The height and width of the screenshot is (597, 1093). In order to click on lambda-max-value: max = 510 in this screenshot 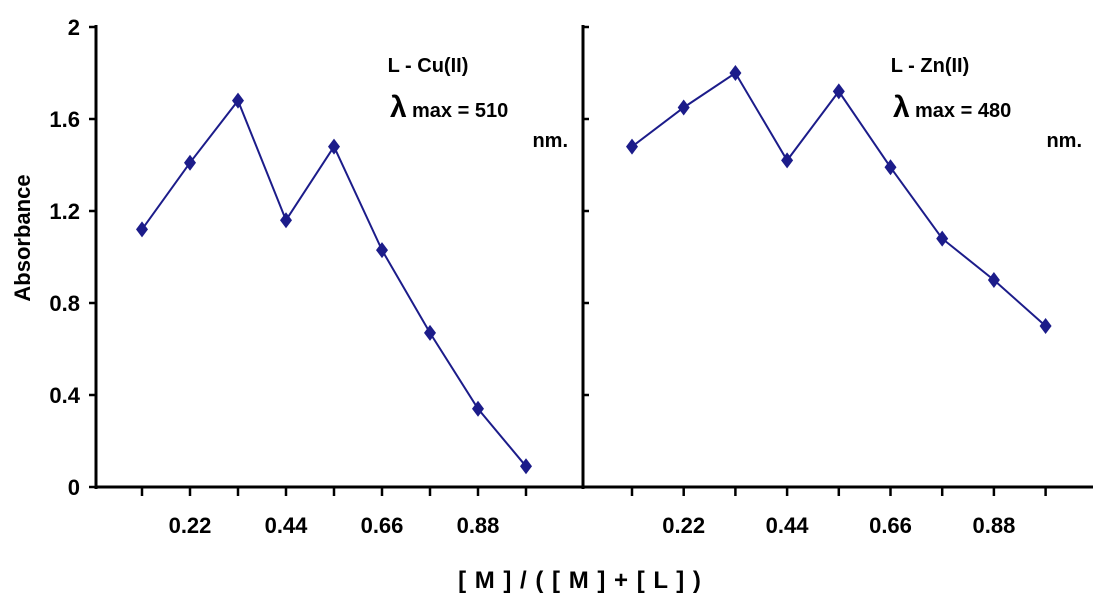, I will do `click(460, 111)`.